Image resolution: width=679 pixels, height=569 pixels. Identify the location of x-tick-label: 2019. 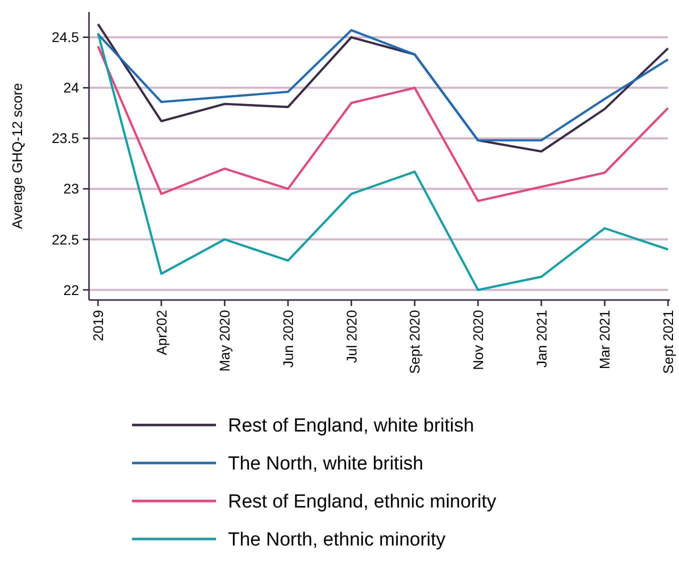
(98, 326).